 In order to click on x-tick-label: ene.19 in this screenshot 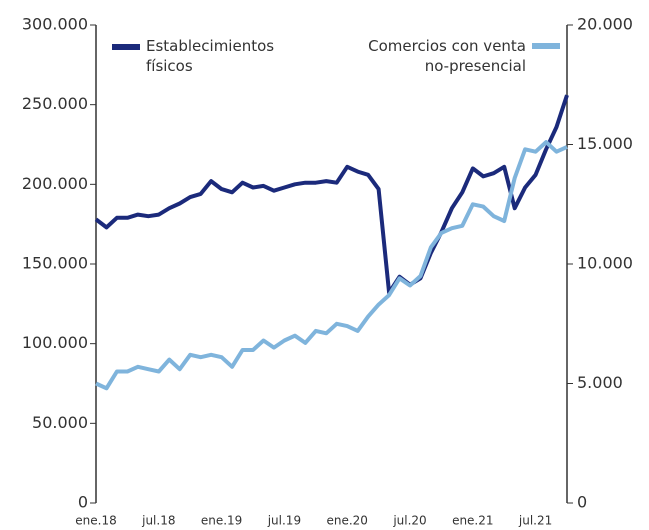, I will do `click(221, 521)`.